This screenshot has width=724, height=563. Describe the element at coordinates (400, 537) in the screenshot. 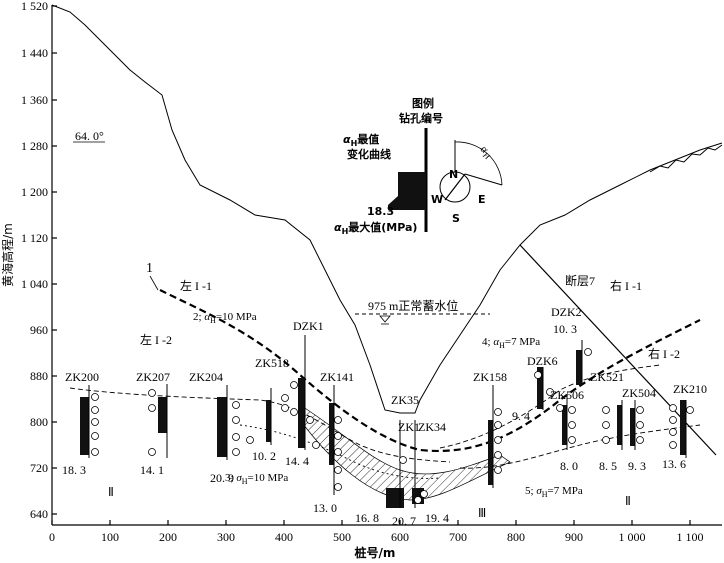

I see `x-tick-label: 600` at that location.